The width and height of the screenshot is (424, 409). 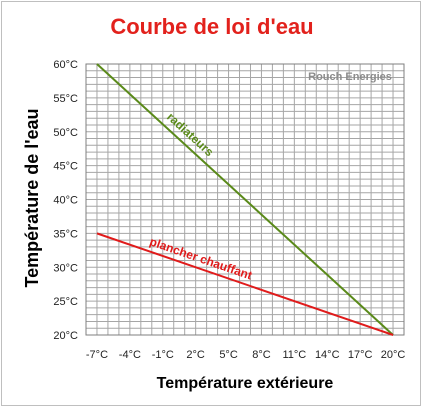 I want to click on x-tick-label: -1°C, so click(x=163, y=355).